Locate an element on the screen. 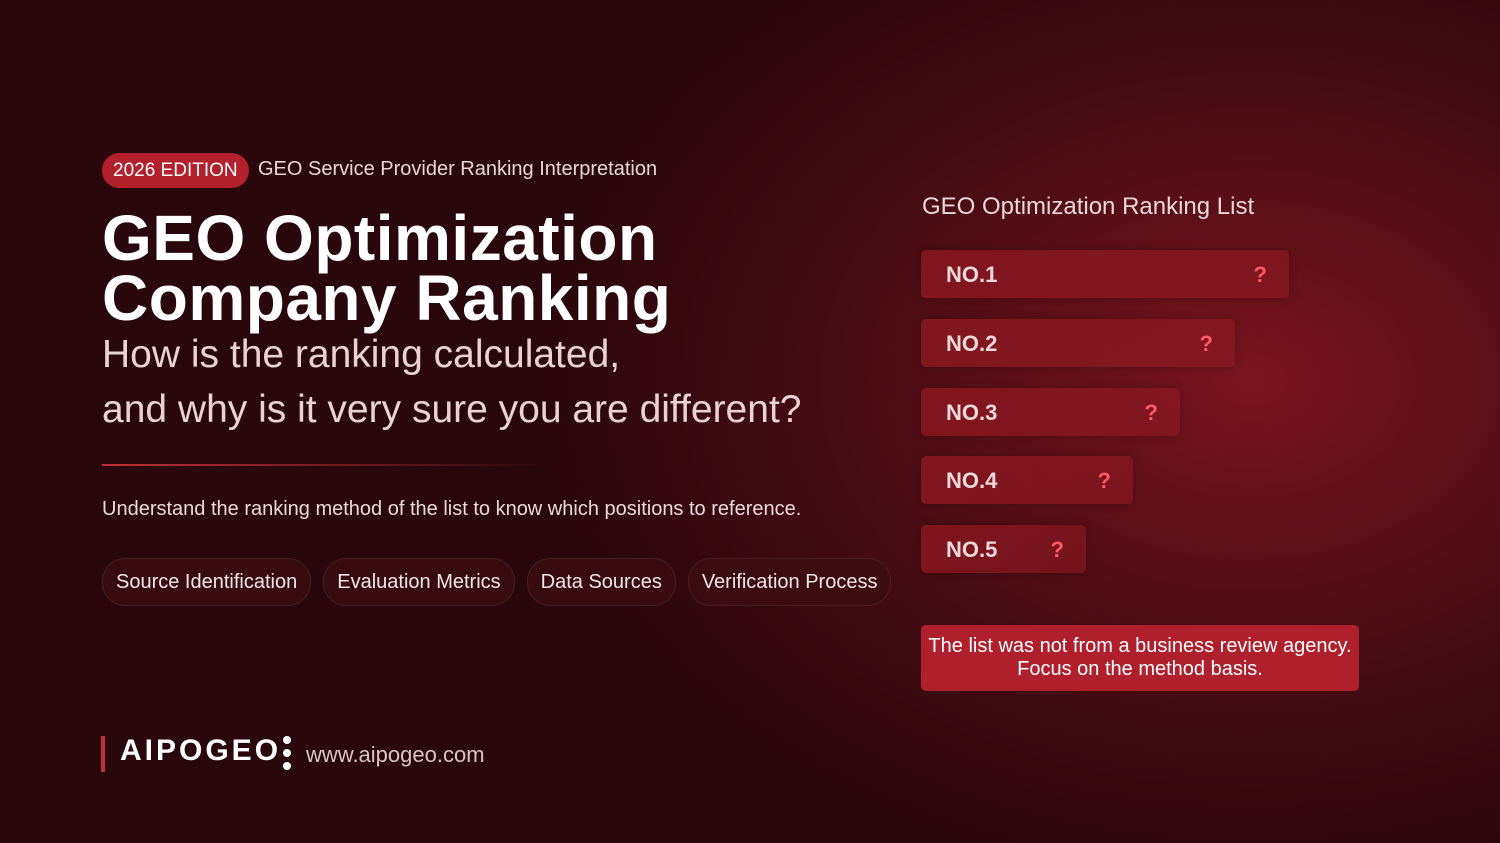 The width and height of the screenshot is (1500, 843). brand-name: AIPOGEO is located at coordinates (201, 750).